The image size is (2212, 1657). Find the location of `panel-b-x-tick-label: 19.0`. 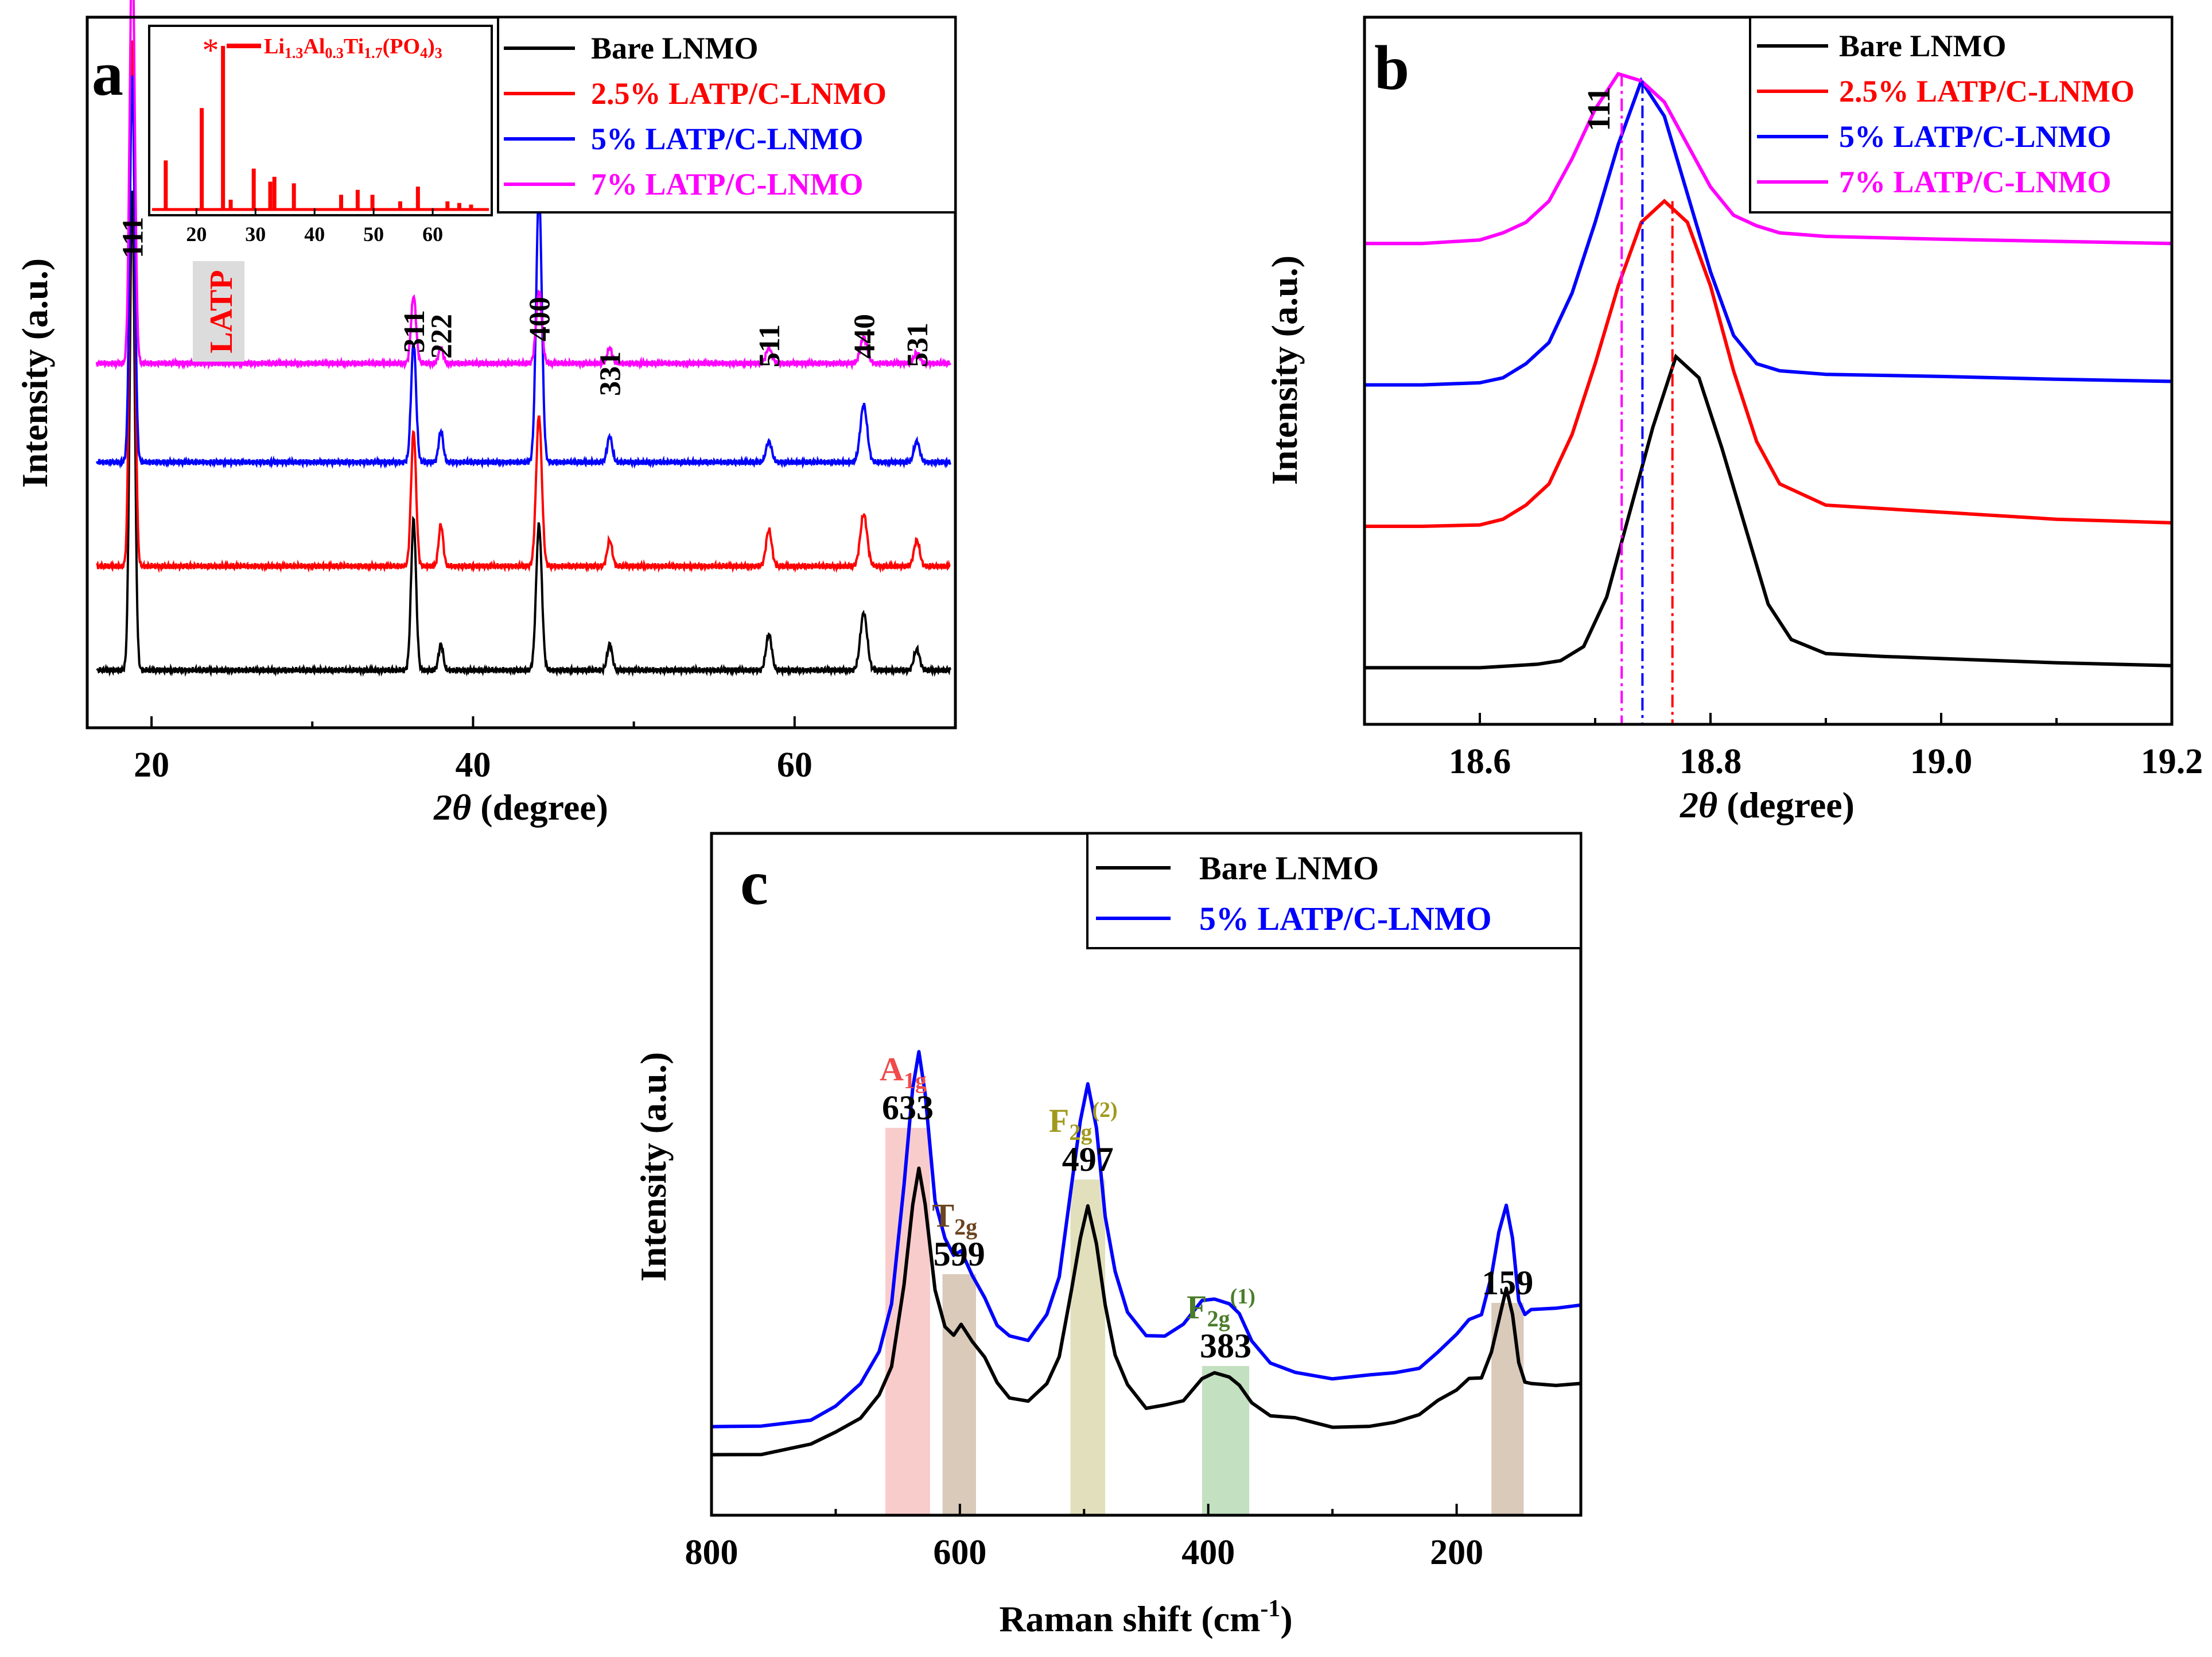

panel-b-x-tick-label: 19.0 is located at coordinates (1941, 761).